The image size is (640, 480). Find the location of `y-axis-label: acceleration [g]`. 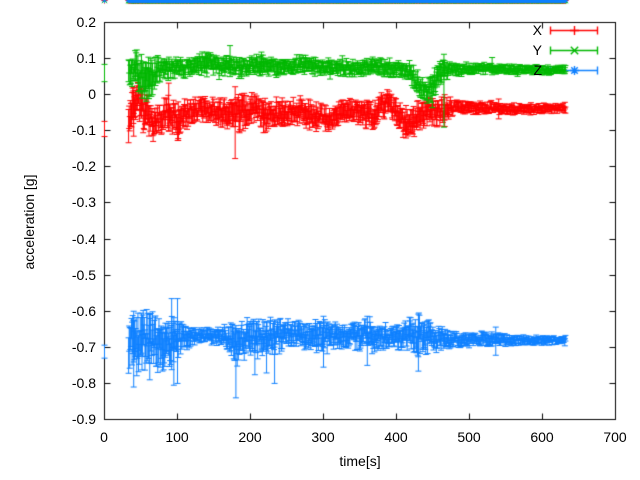

y-axis-label: acceleration [g] is located at coordinates (29, 222).